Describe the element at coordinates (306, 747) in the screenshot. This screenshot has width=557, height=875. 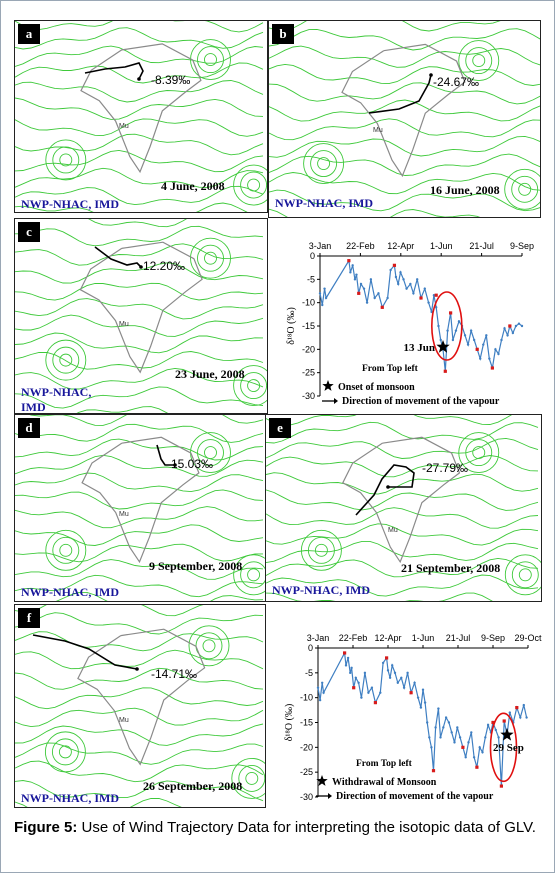
I see `y-tick-label: -20` at that location.